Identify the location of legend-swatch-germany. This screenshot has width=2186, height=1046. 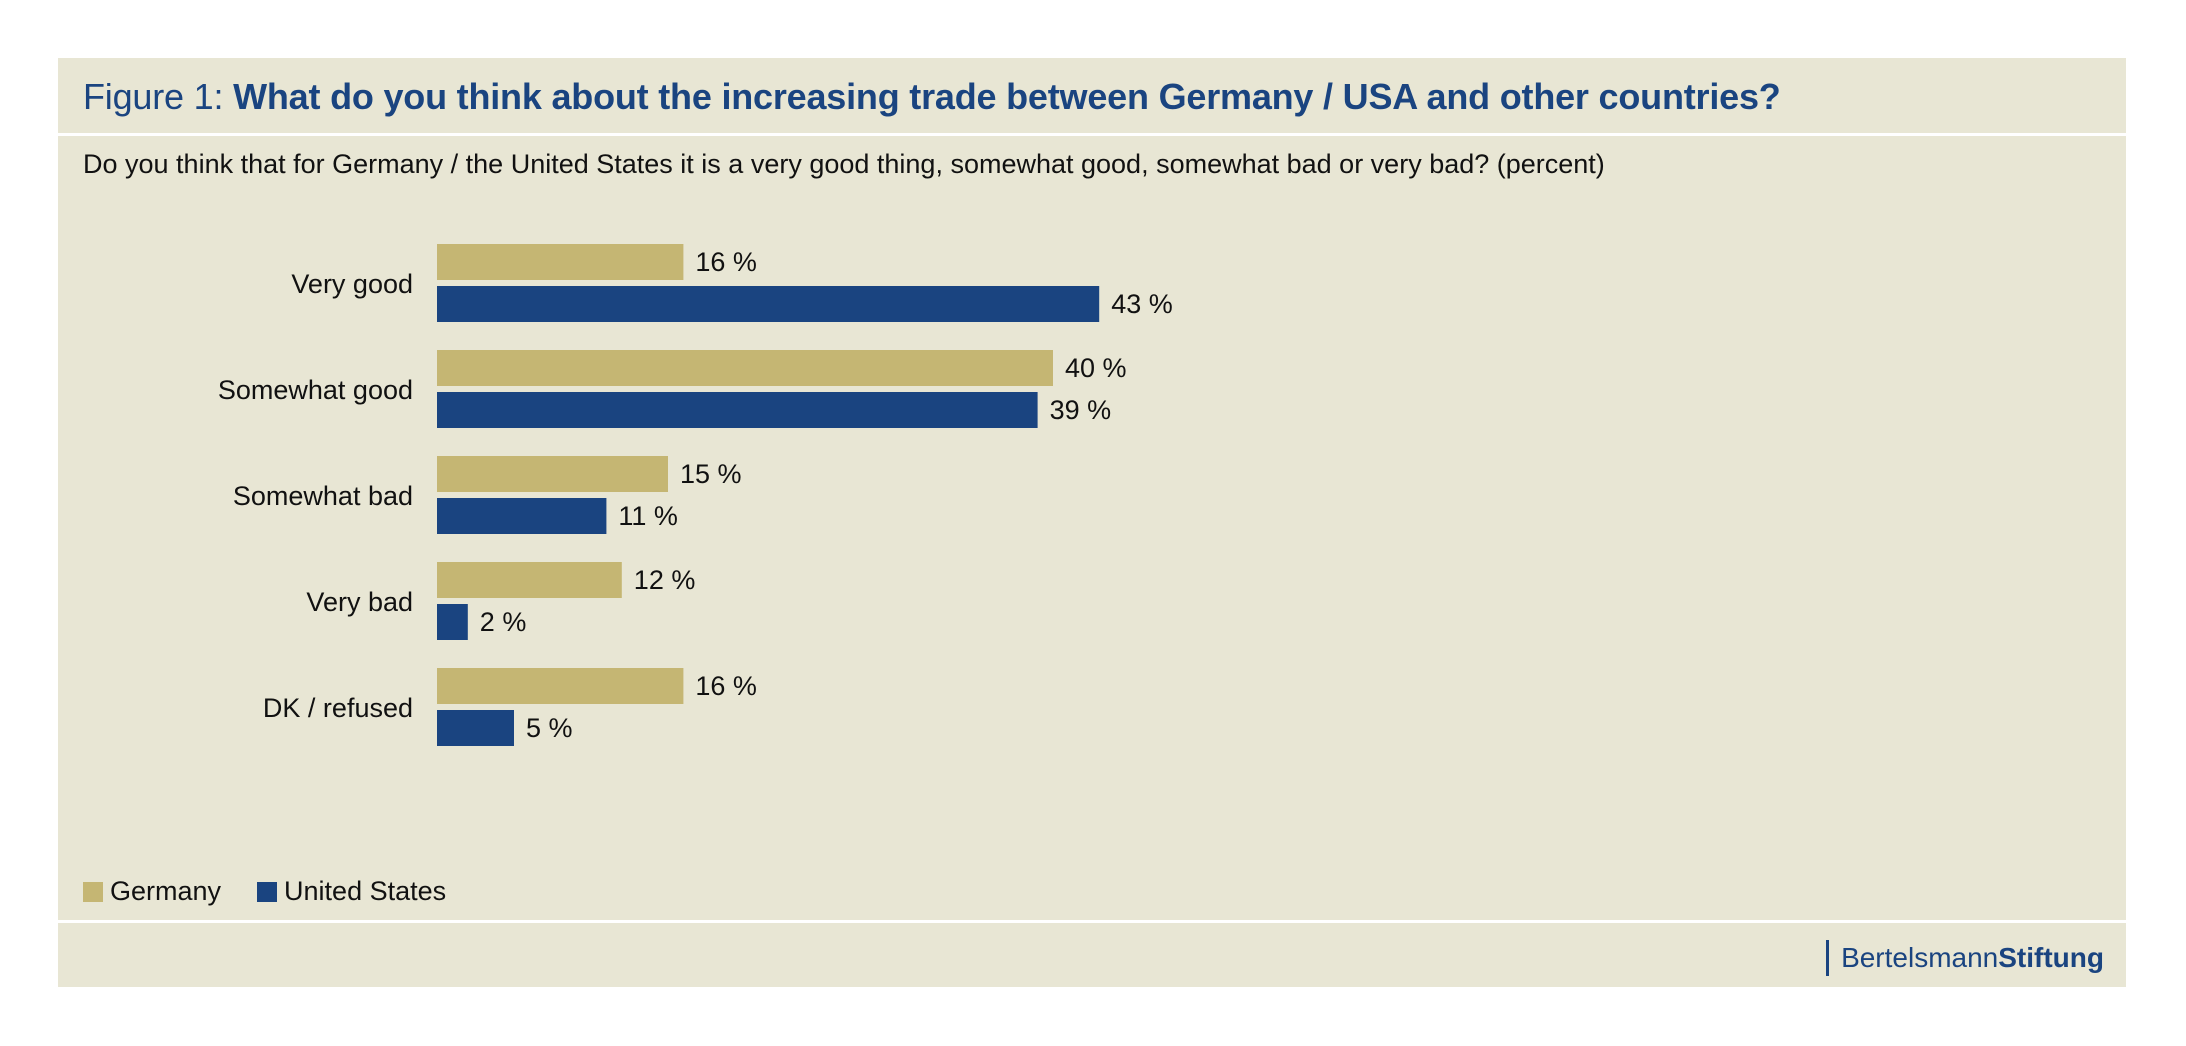
(93, 891).